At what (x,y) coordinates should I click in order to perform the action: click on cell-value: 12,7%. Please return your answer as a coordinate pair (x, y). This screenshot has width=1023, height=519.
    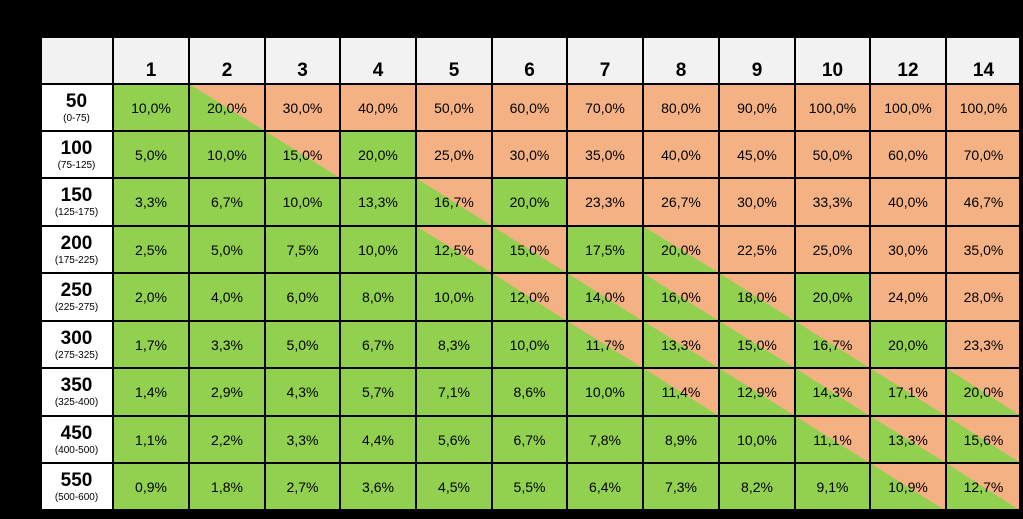
    Looking at the image, I should click on (983, 487).